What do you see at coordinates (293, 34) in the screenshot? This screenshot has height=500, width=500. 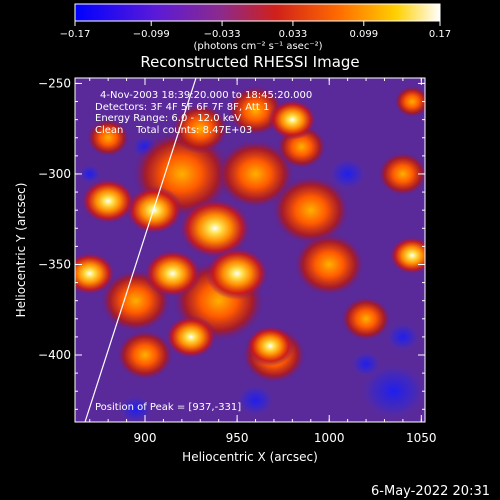 I see `colorbar-tick-label: 0.033` at bounding box center [293, 34].